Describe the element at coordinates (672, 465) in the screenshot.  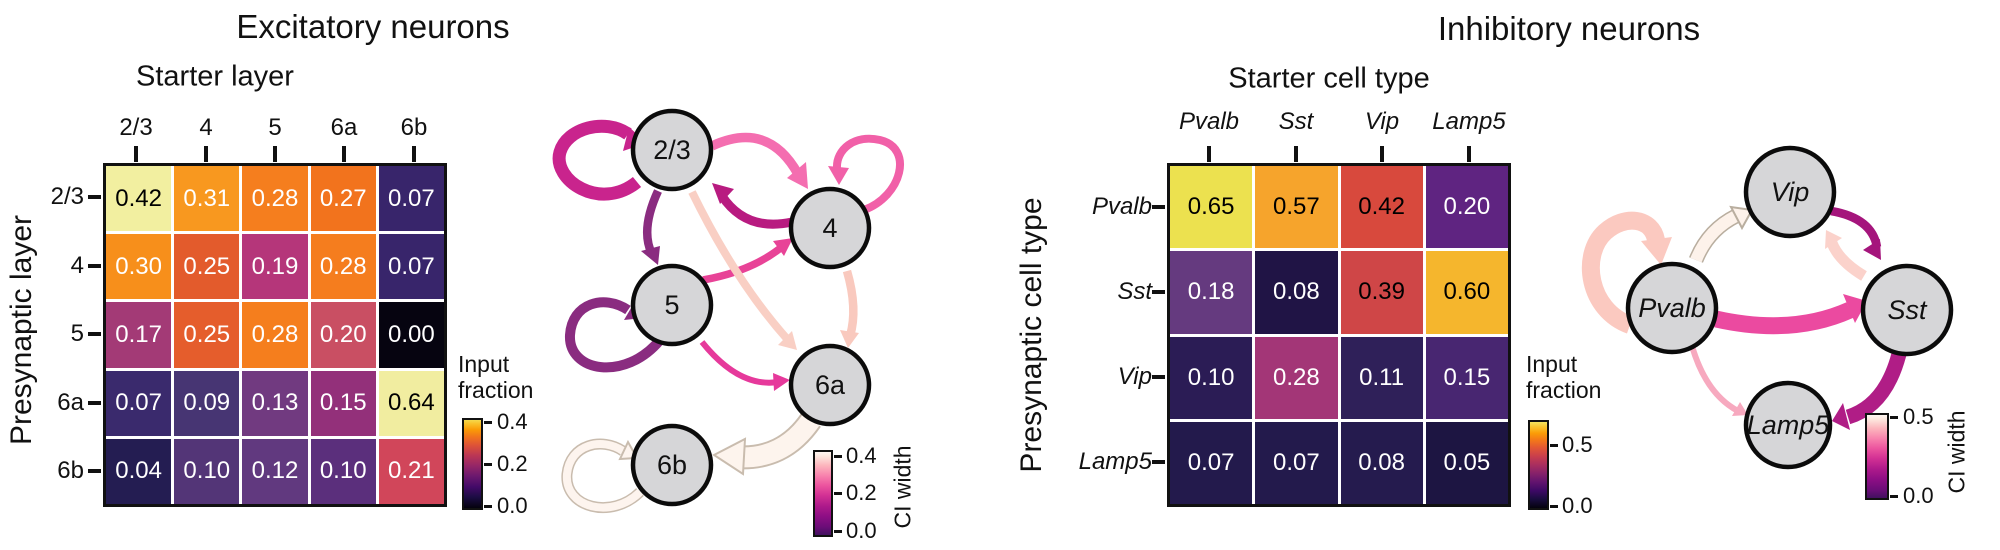
I see `node-6b` at that location.